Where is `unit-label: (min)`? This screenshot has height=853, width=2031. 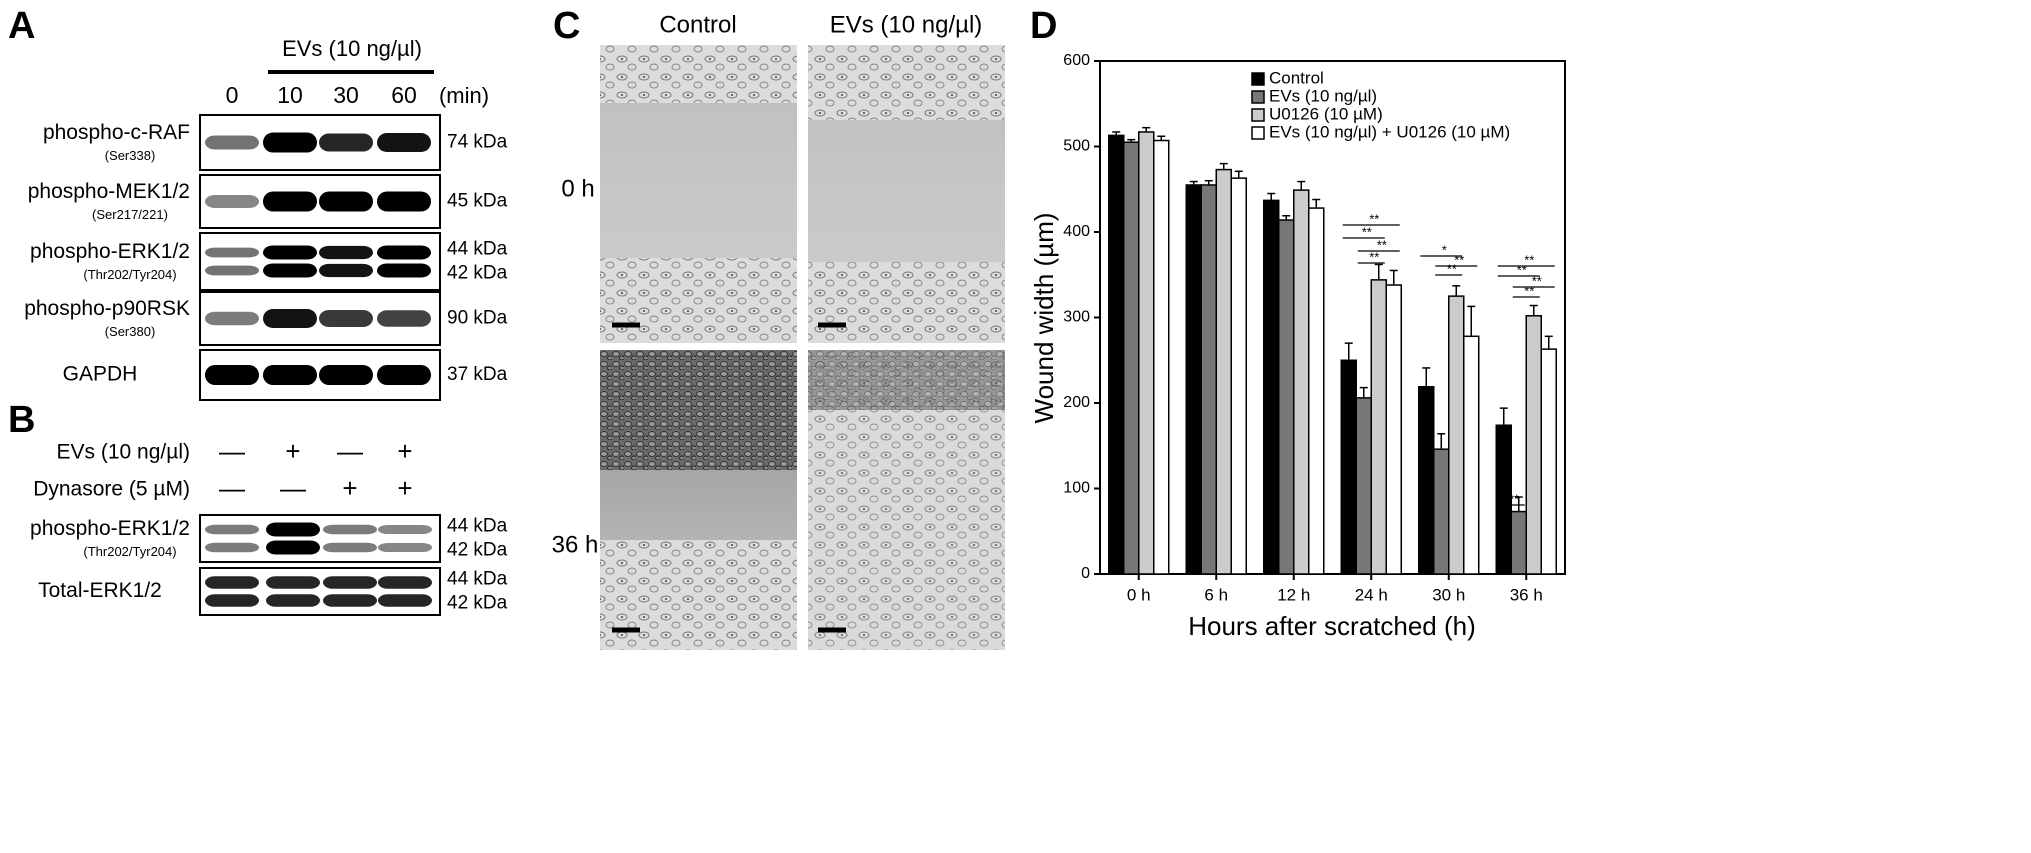
unit-label: (min) is located at coordinates (464, 95).